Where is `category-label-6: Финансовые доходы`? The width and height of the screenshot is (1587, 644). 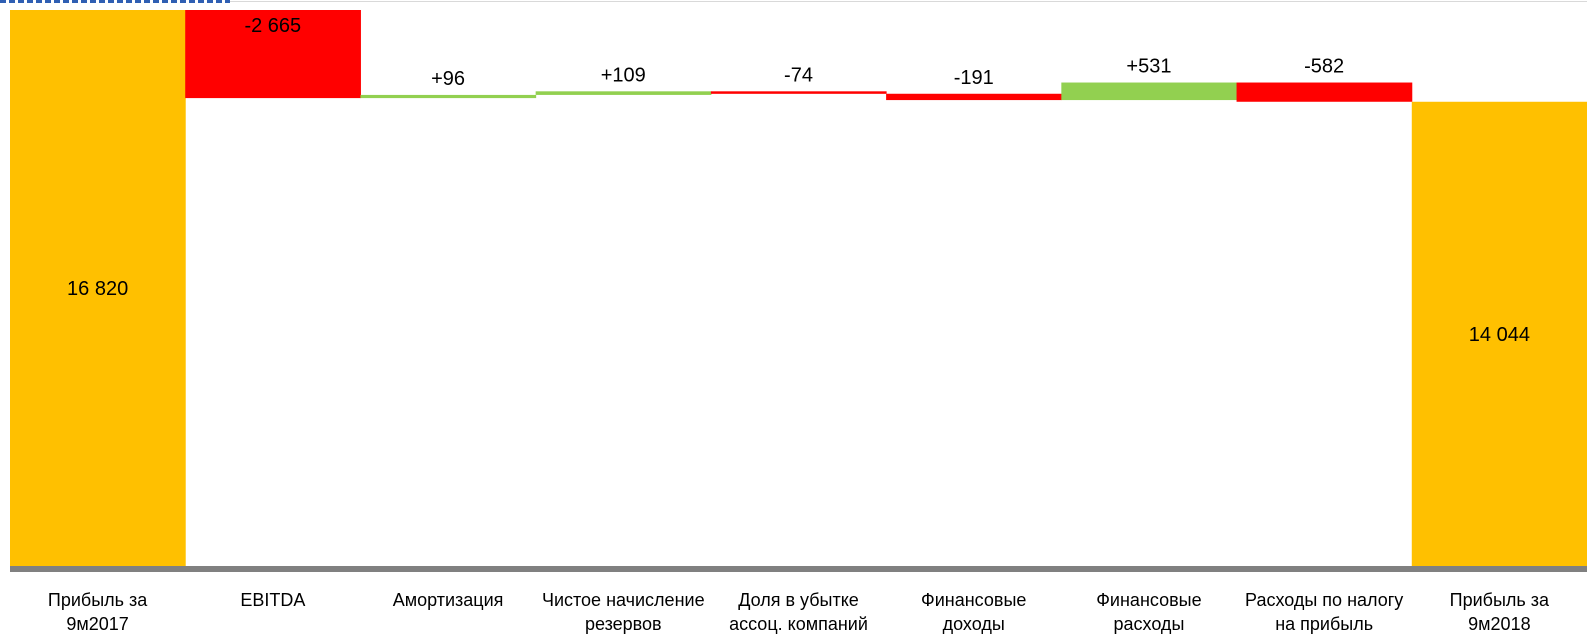 category-label-6: Финансовые доходы is located at coordinates (973, 612).